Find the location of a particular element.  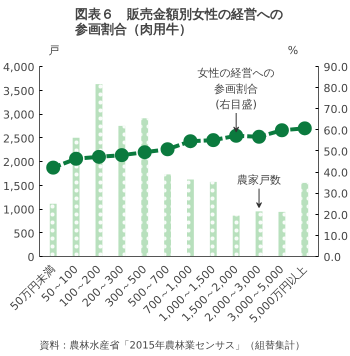

y-tick-label: 2,000 is located at coordinates (19, 162).